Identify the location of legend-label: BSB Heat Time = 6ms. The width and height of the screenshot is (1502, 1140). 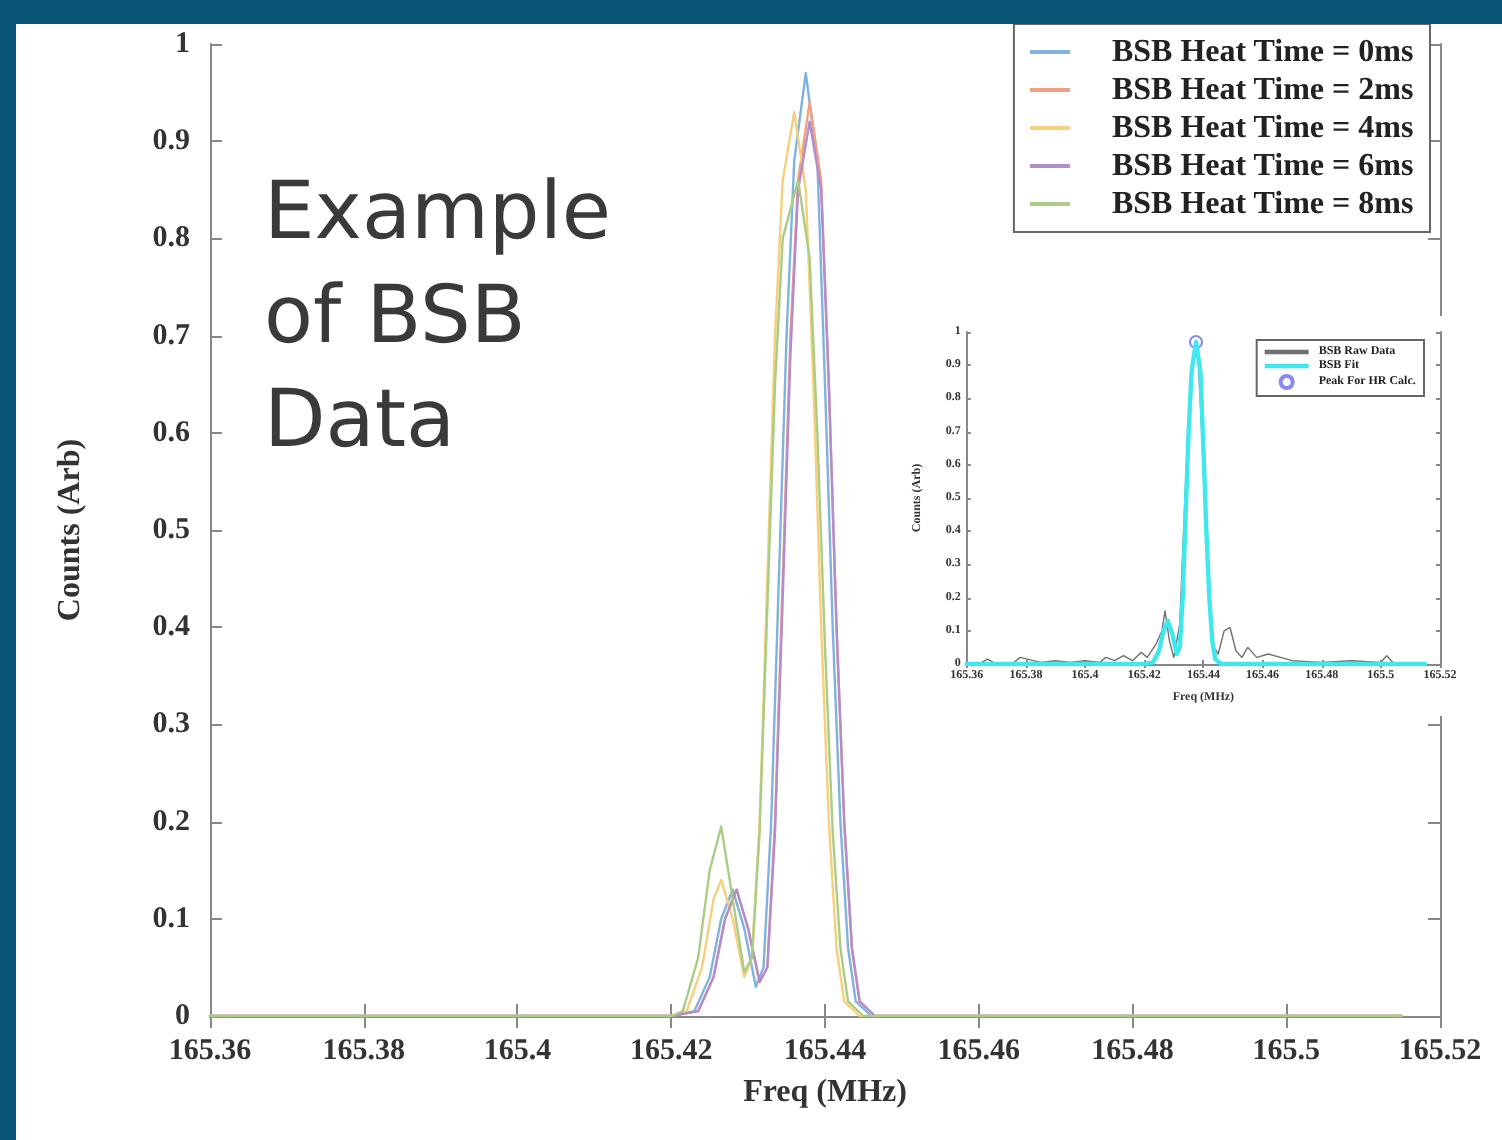
(1262, 166).